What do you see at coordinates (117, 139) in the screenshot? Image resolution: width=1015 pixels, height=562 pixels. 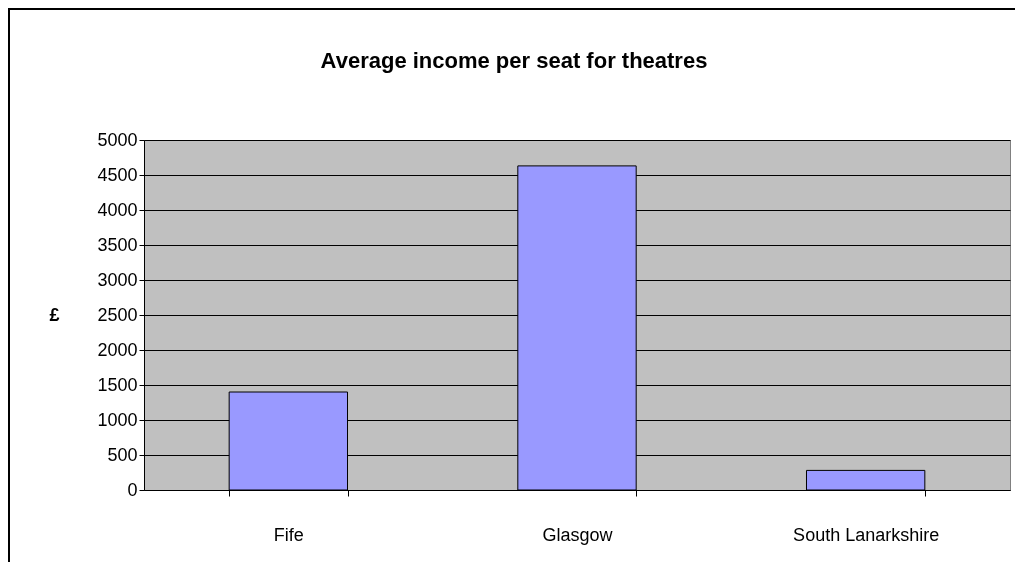 I see `y-tick-label: 5000` at bounding box center [117, 139].